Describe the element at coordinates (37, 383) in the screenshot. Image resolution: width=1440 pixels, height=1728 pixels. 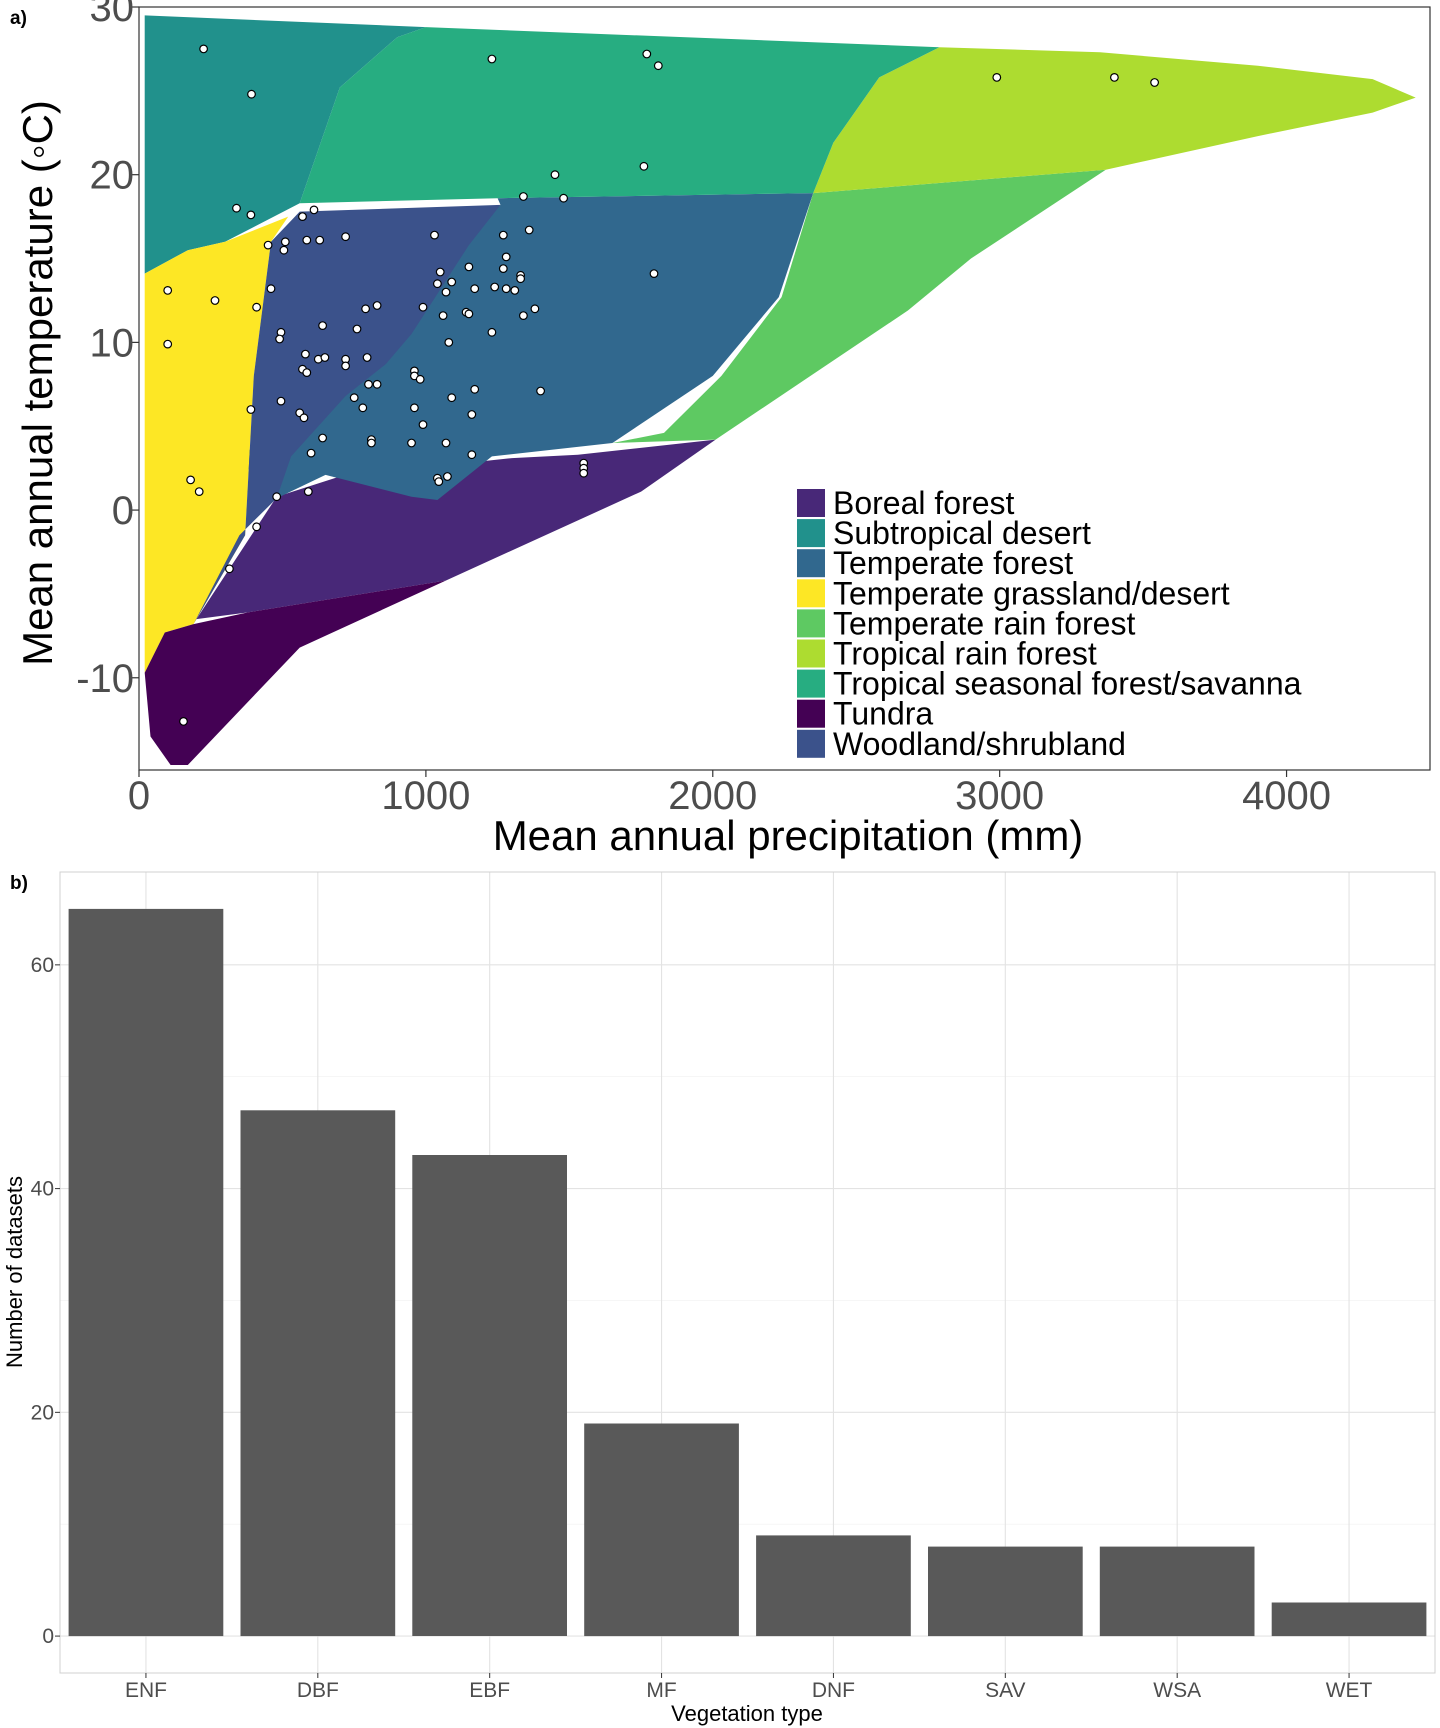
I see `y-axis-title: Mean annual temperature (◦C)` at that location.